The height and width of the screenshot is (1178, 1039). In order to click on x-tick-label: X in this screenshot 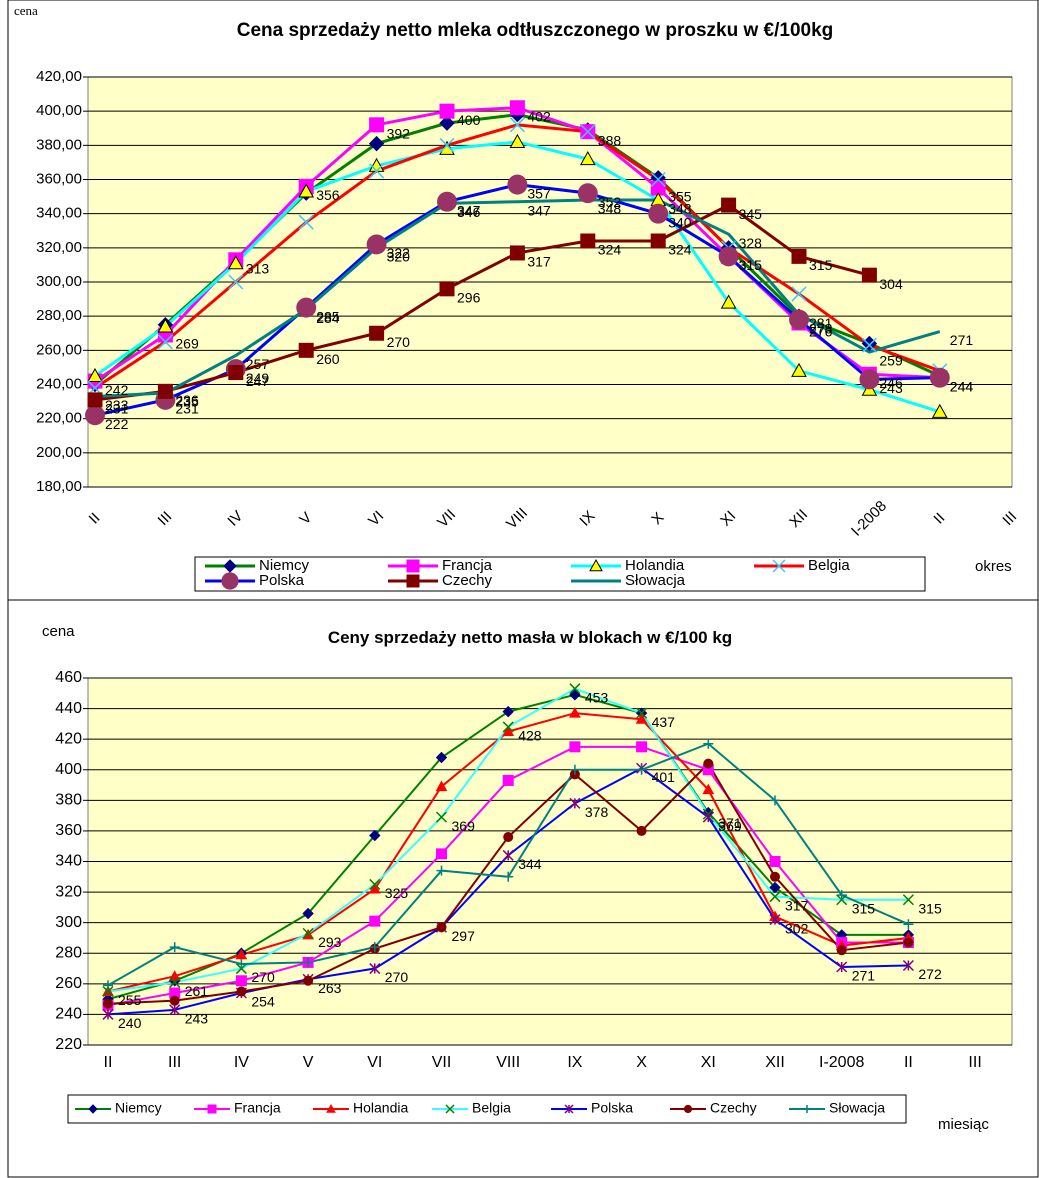, I will do `click(641, 1062)`.